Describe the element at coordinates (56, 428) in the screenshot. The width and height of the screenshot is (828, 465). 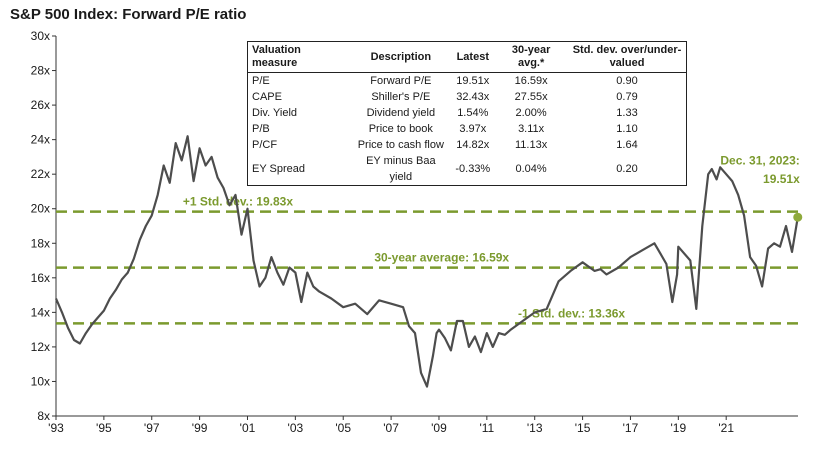
I see `x-tick-label: '93` at that location.